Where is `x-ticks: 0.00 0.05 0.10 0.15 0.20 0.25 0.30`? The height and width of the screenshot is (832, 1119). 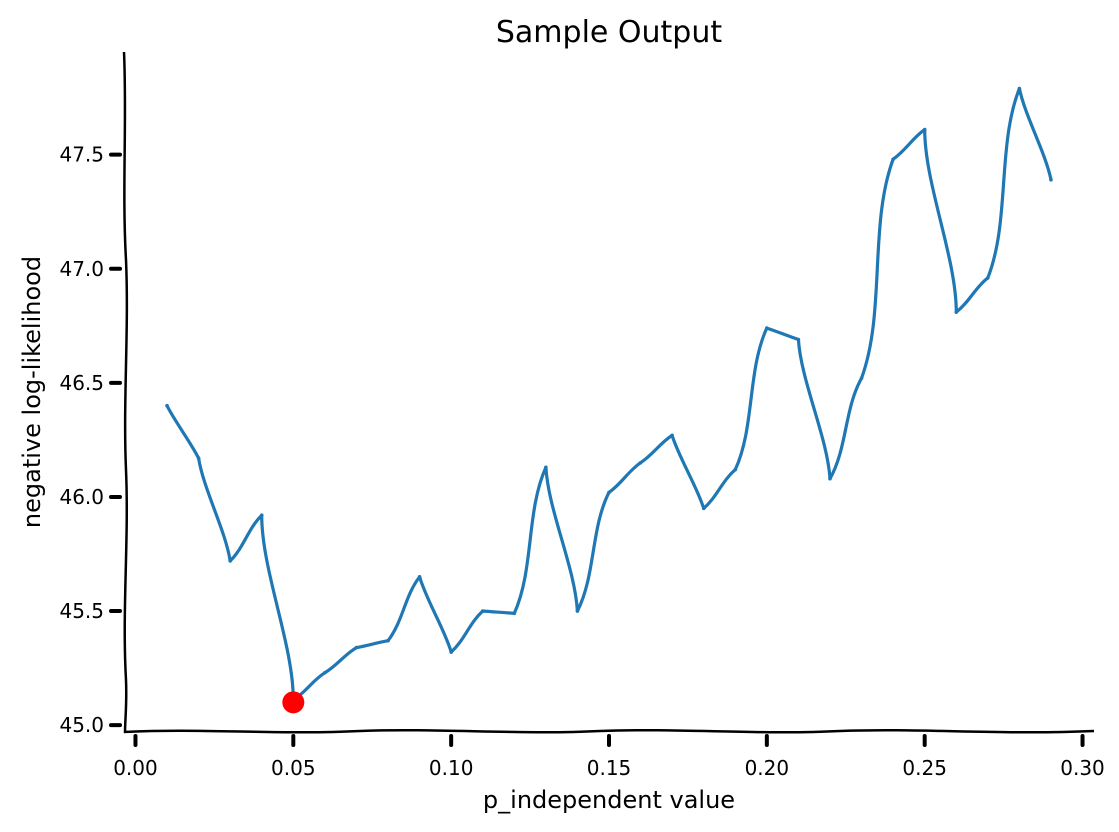
x-ticks: 0.00 0.05 0.10 0.15 0.20 0.25 0.30 is located at coordinates (609, 757).